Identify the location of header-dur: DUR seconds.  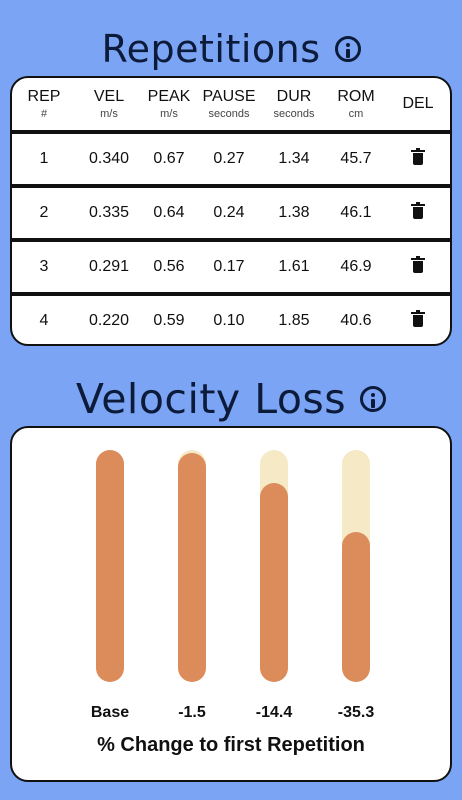
(294, 103).